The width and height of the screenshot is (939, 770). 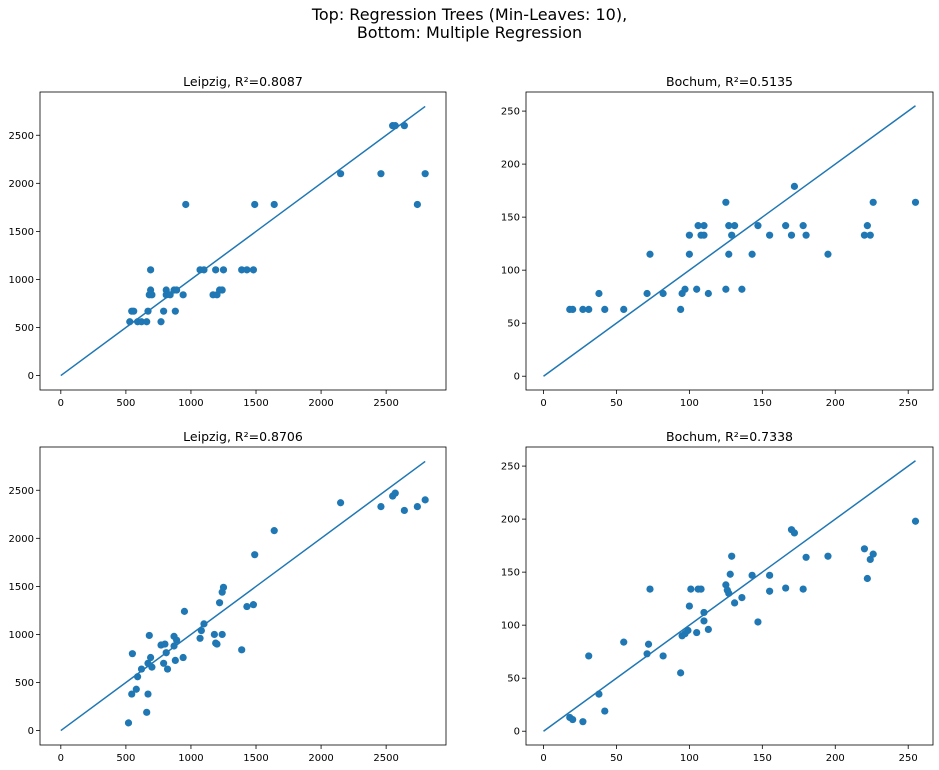 What do you see at coordinates (729, 81) in the screenshot?
I see `subplot-title: Bochum, R²=0.5135` at bounding box center [729, 81].